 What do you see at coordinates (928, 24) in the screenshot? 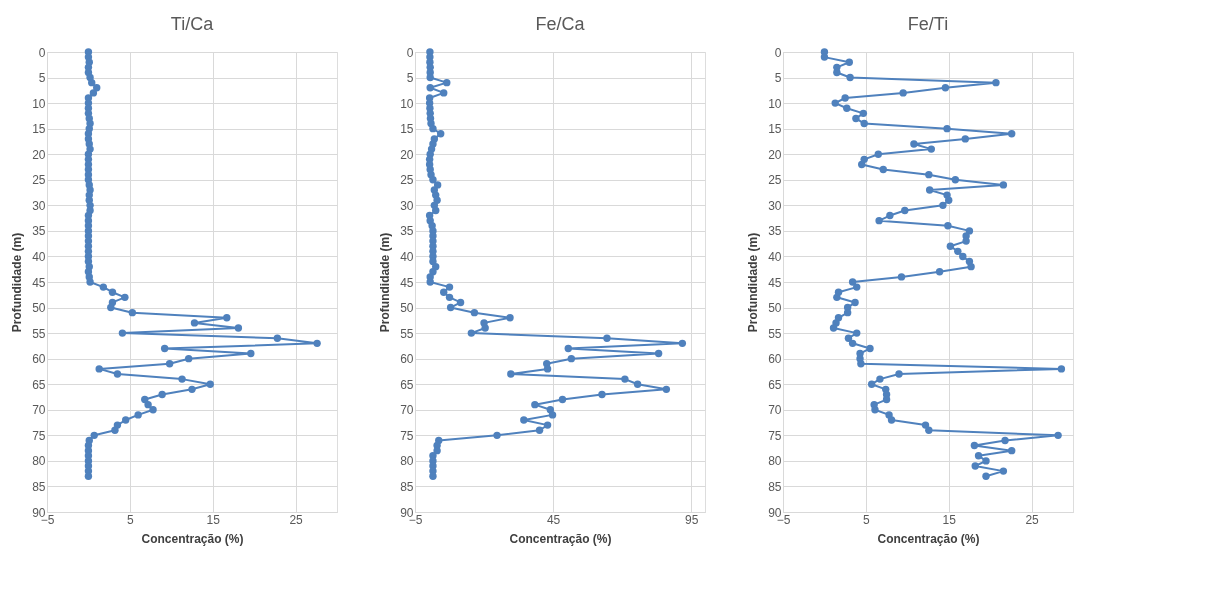
I see `chart-title: Fe/Ti` at bounding box center [928, 24].